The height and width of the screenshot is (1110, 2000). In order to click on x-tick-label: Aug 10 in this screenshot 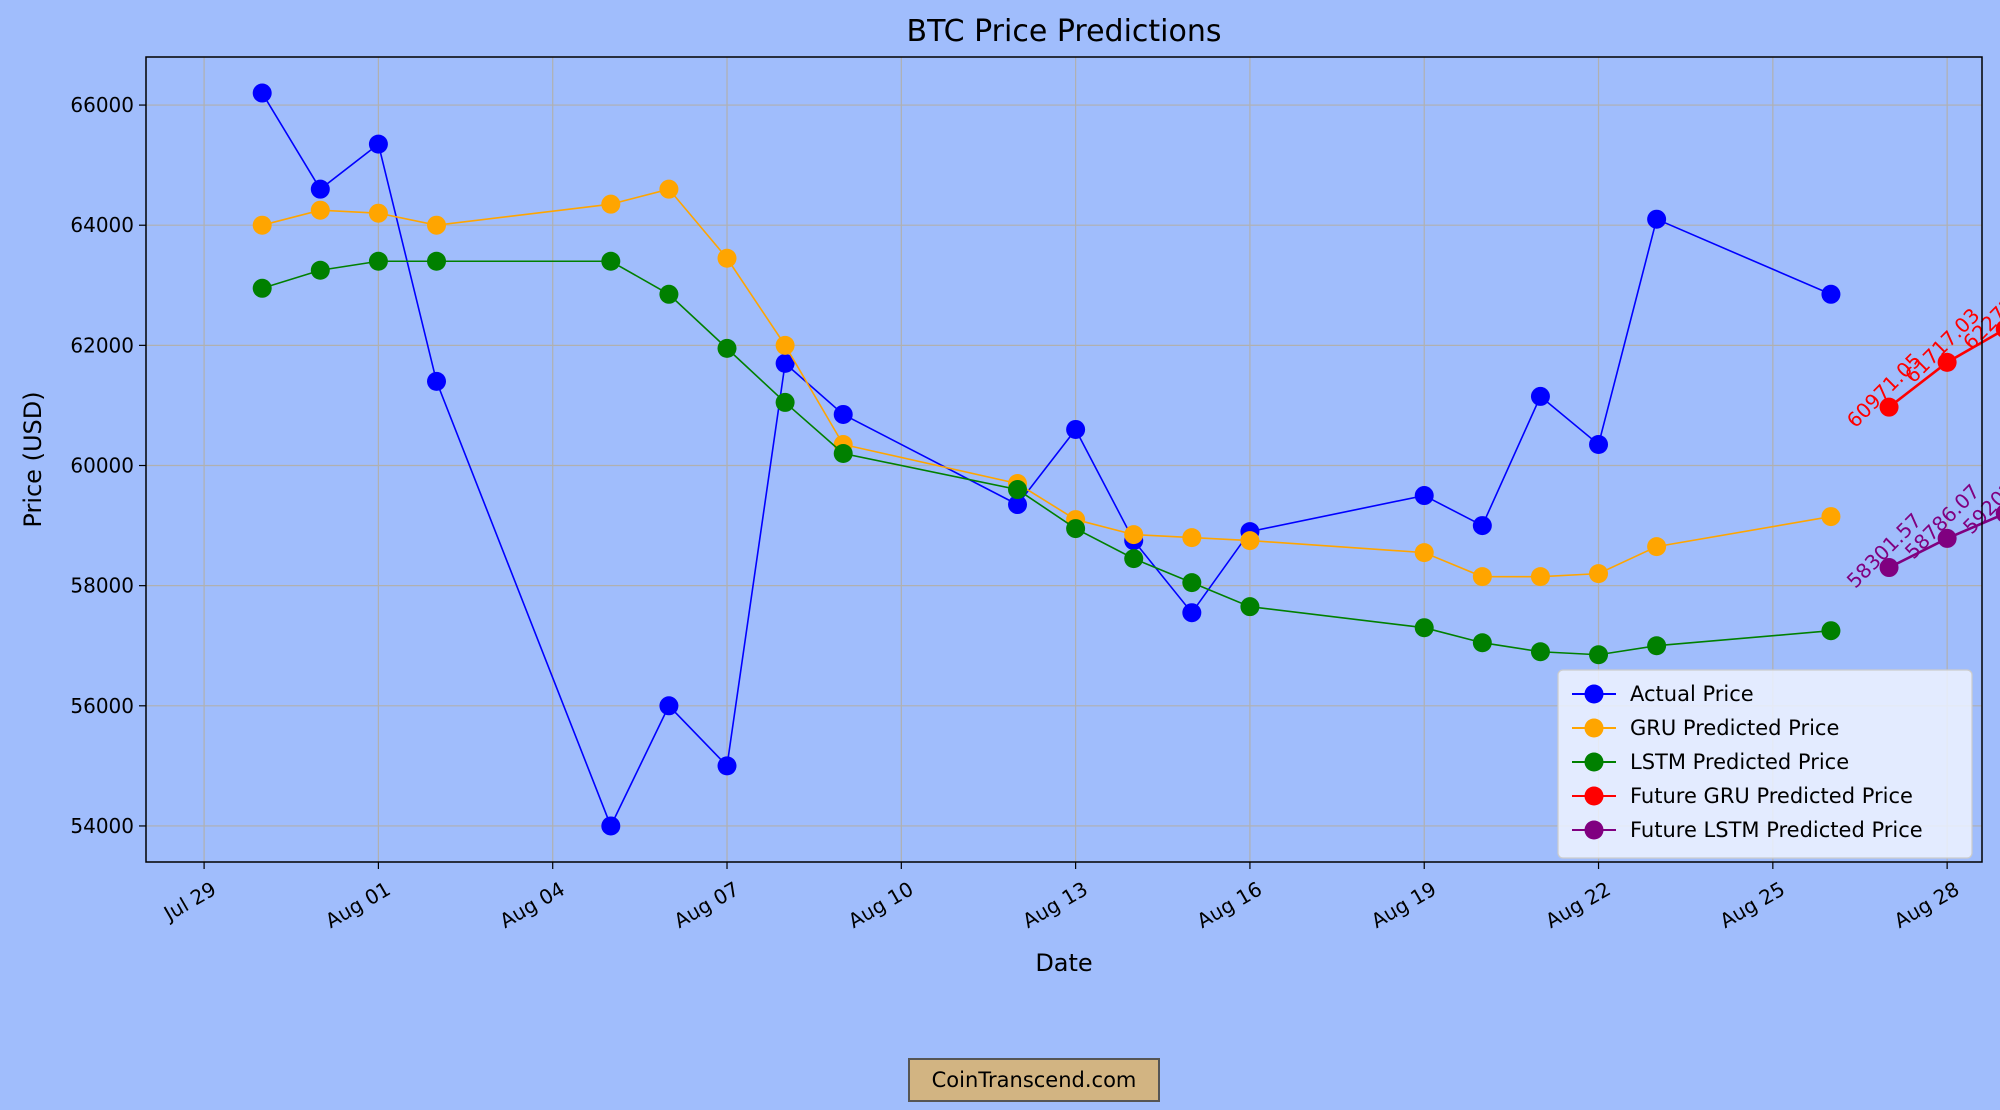, I will do `click(880, 905)`.